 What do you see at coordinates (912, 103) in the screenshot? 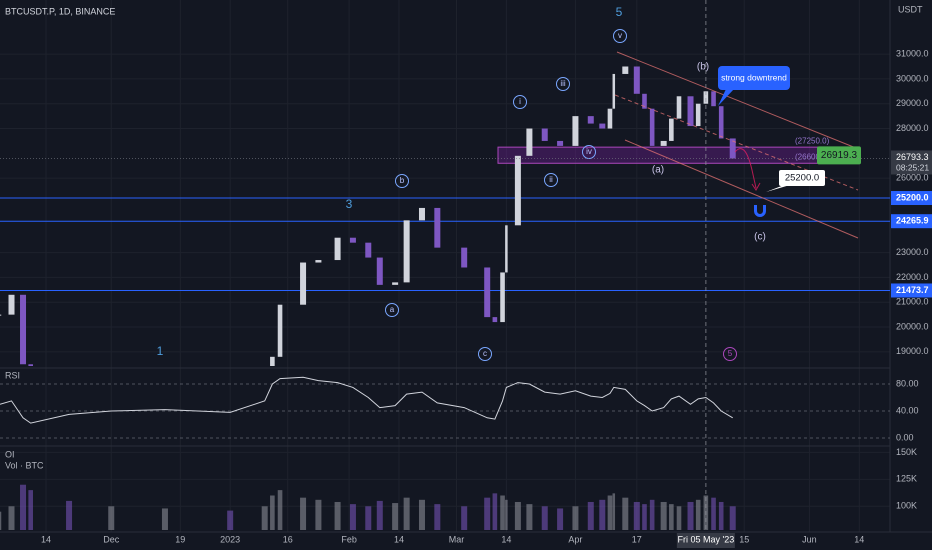
I see `y-tick-label: 29000.0` at bounding box center [912, 103].